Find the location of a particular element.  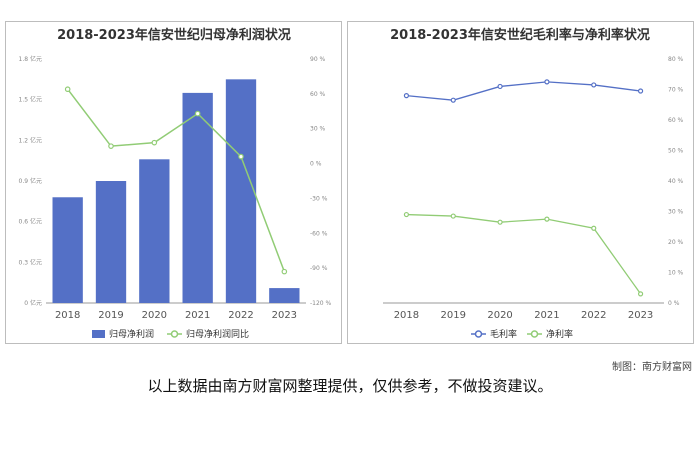

y-right-tick-label: -90 % is located at coordinates (319, 268).